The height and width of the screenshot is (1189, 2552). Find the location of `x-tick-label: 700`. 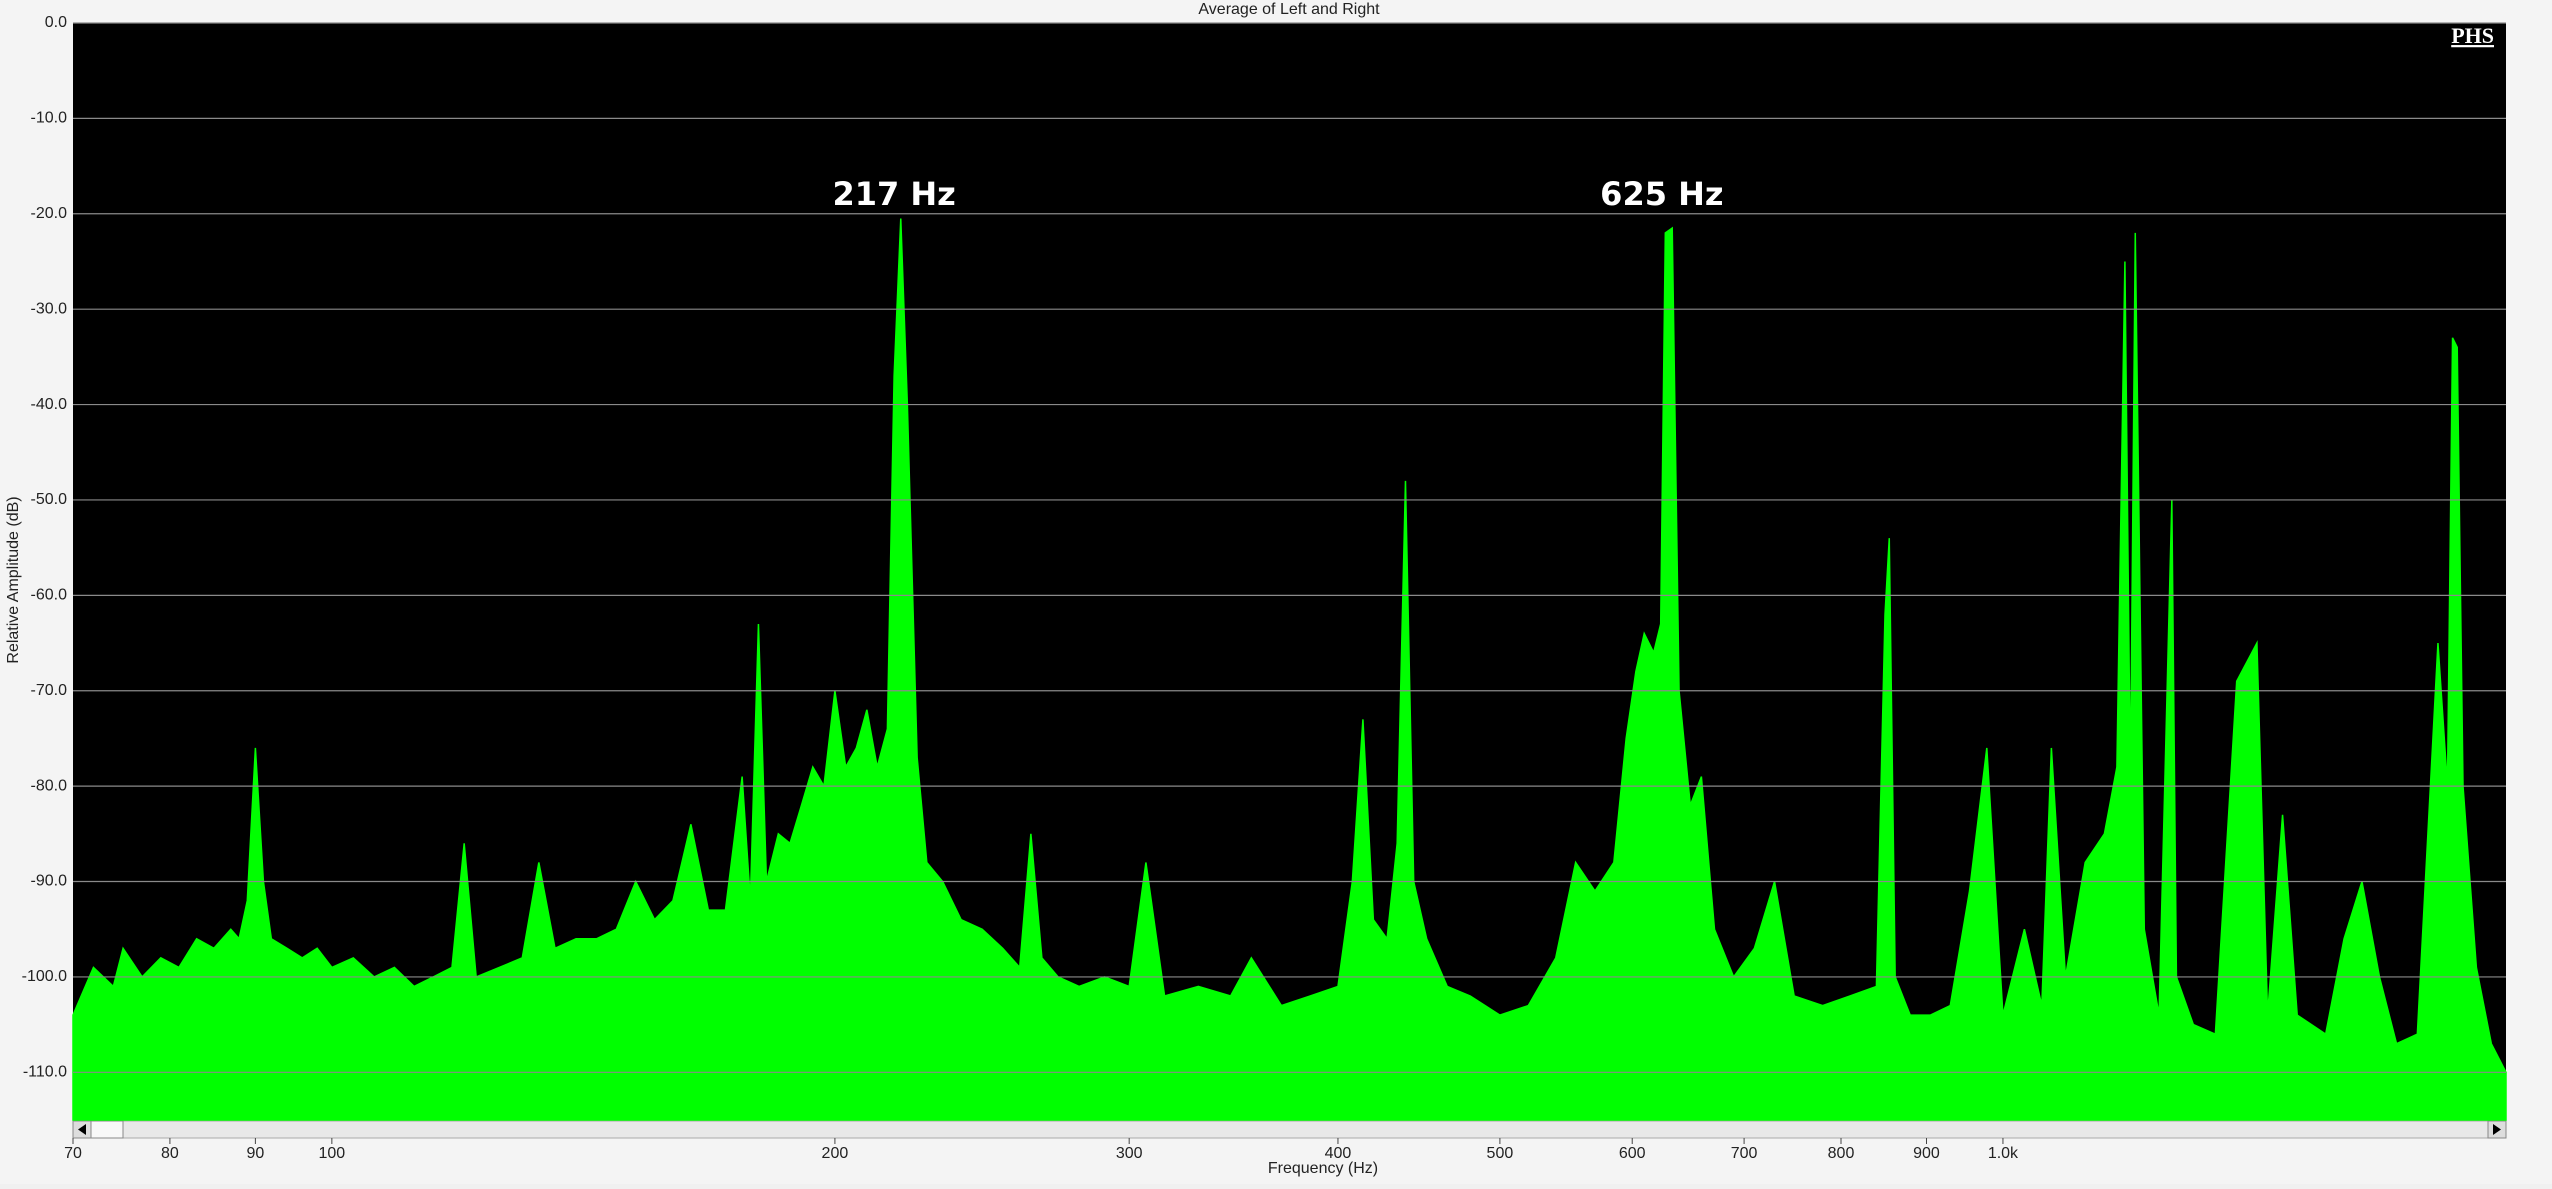

x-tick-label: 700 is located at coordinates (1744, 1153).